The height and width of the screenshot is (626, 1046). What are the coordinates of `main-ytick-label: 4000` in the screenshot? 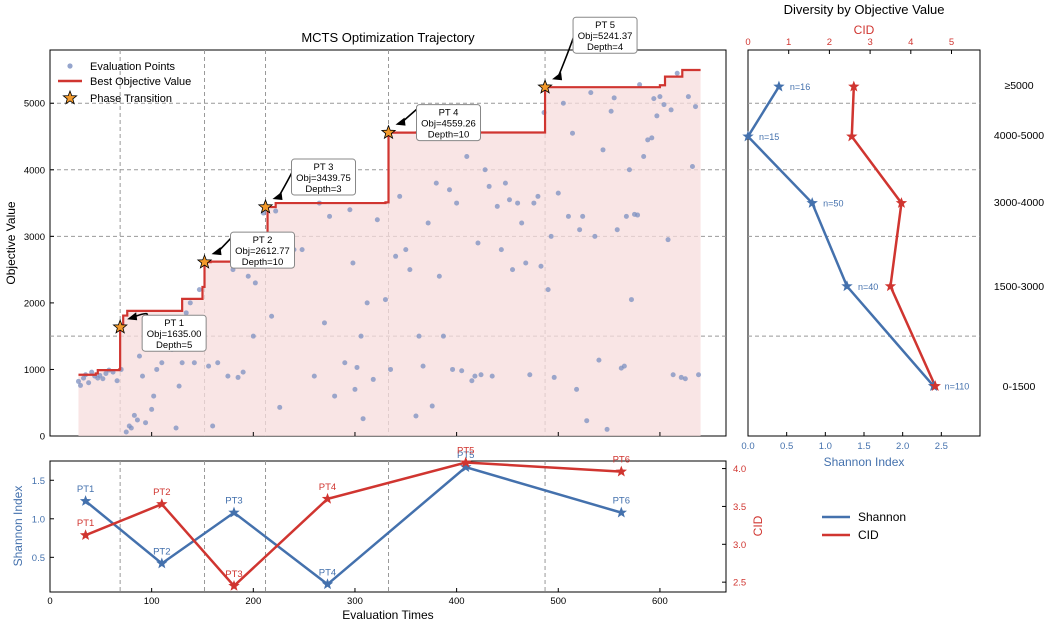 It's located at (34, 170).